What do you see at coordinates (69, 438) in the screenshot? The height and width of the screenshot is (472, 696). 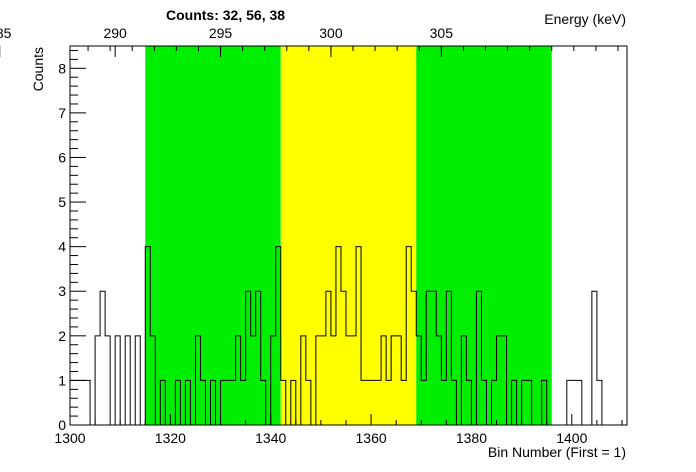 I see `x-tick-label: 1300` at bounding box center [69, 438].